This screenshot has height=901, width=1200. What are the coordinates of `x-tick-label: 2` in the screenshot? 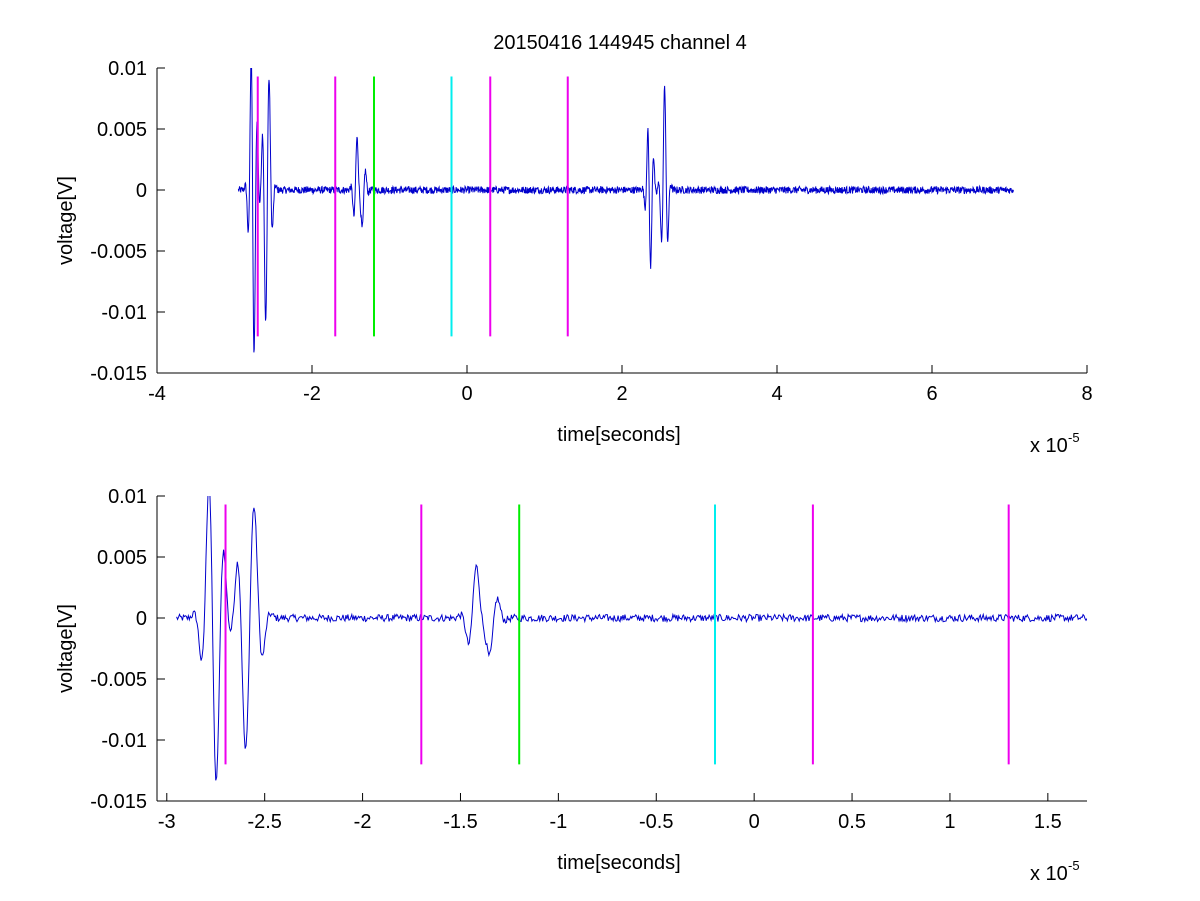 It's located at (621, 394).